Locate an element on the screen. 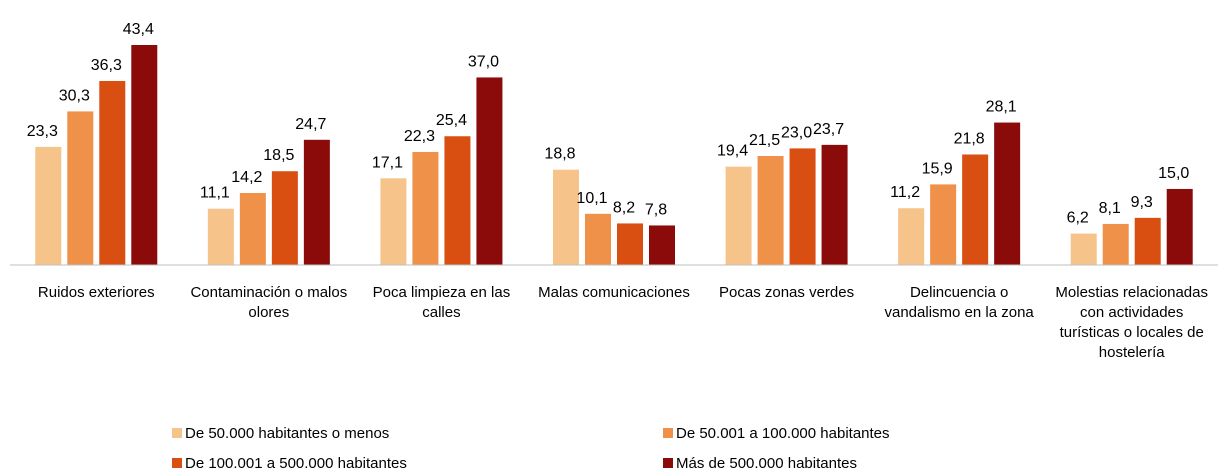 Image resolution: width=1228 pixels, height=472 pixels. data-label: 15,0 is located at coordinates (1173, 173).